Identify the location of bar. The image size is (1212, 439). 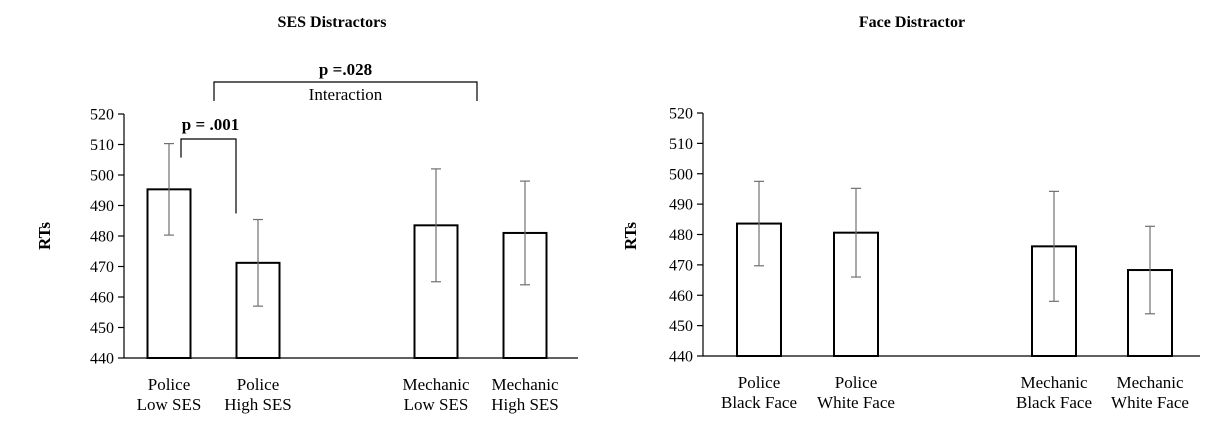
(525, 295).